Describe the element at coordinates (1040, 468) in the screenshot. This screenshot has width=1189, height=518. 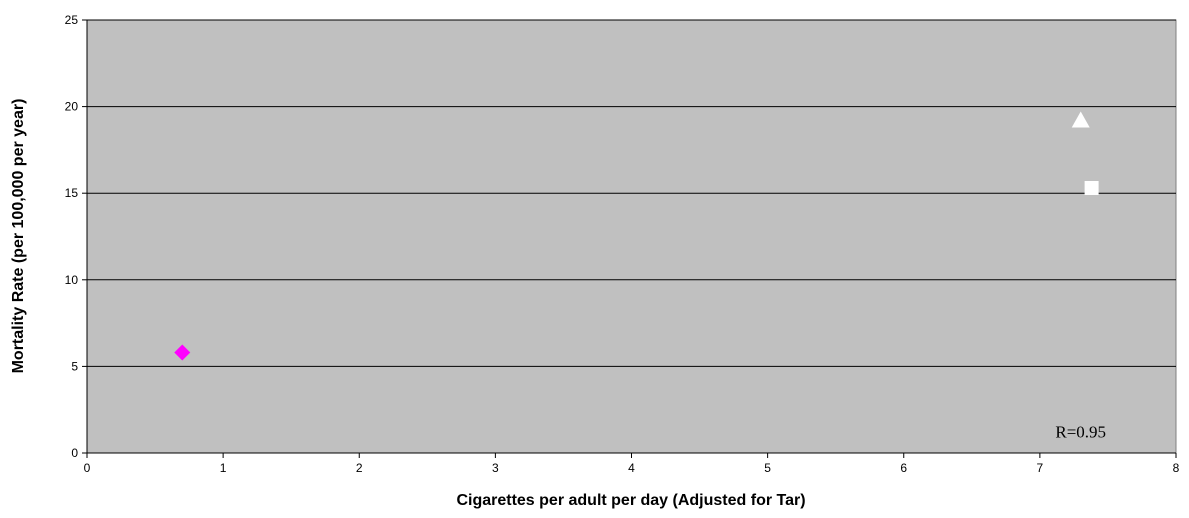
I see `x-tick-label: 7` at that location.